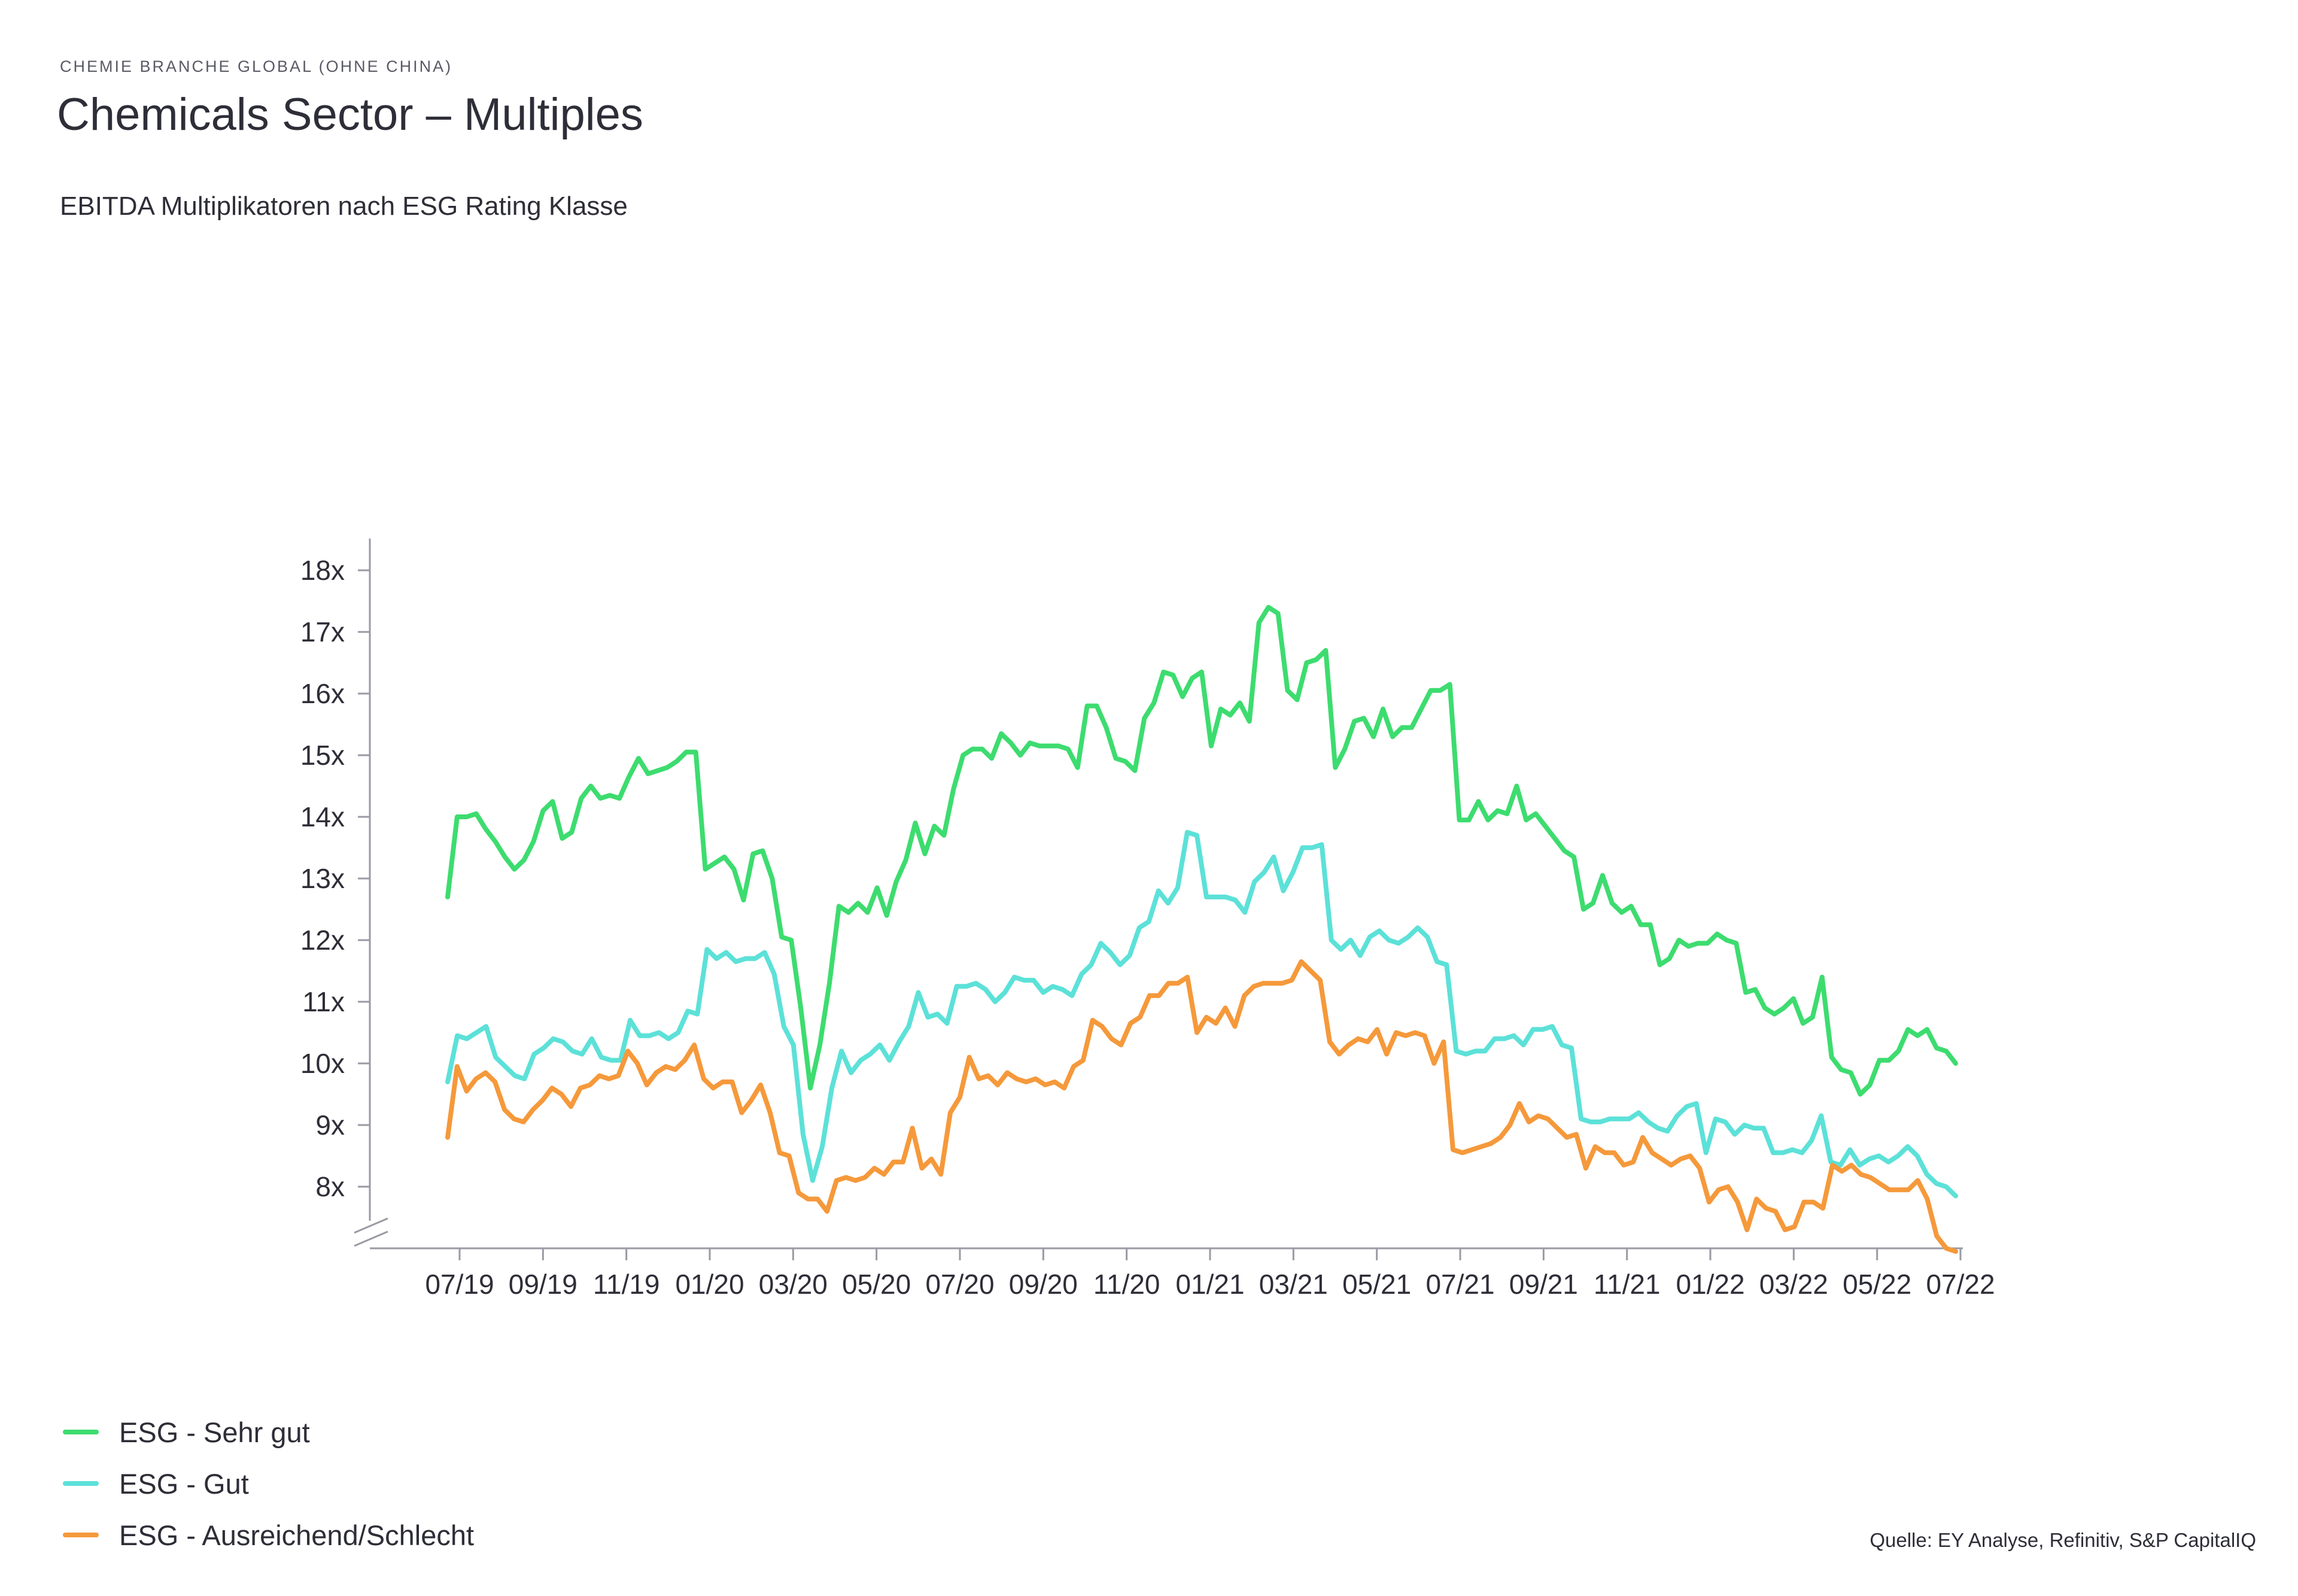  I want to click on x-tick-label: 03/20, so click(793, 1285).